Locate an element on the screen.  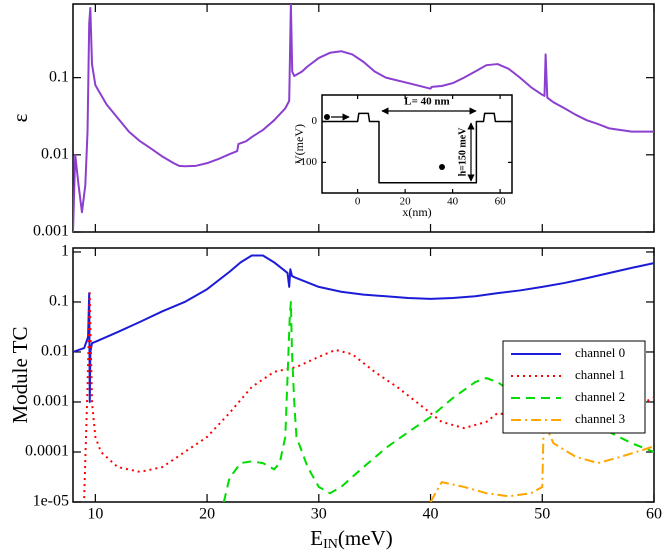
bound-particle is located at coordinates (442, 167).